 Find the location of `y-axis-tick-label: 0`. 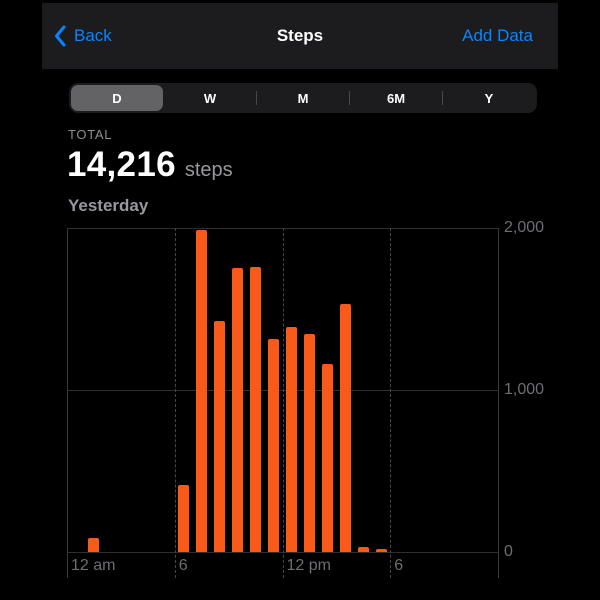

y-axis-tick-label: 0 is located at coordinates (508, 551).